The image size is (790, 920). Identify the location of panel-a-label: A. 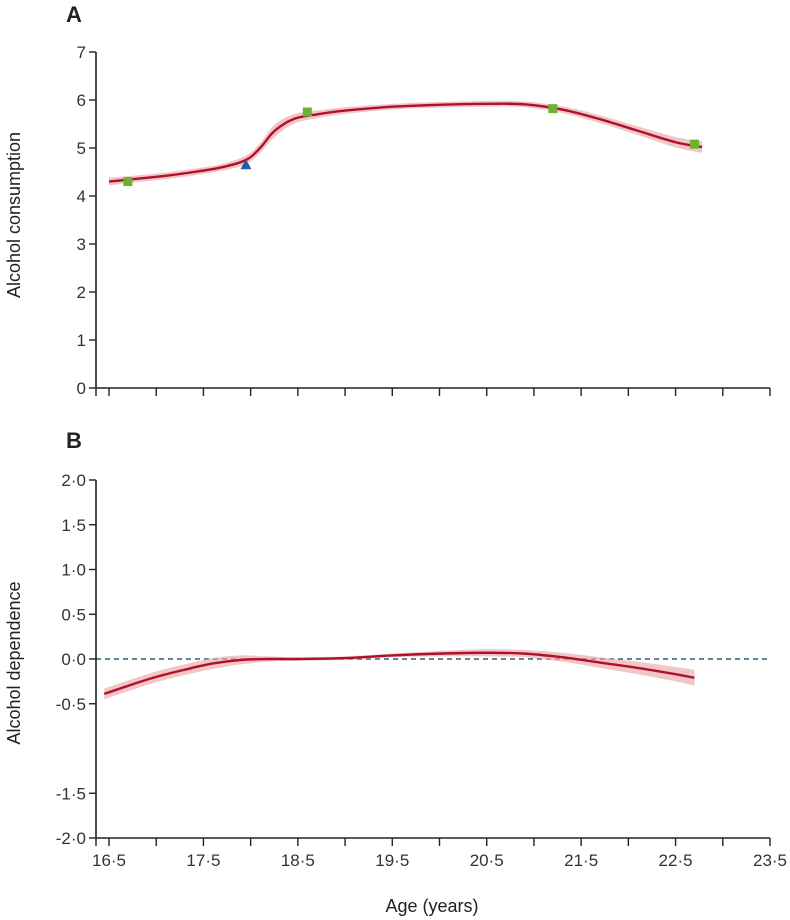
(74, 14).